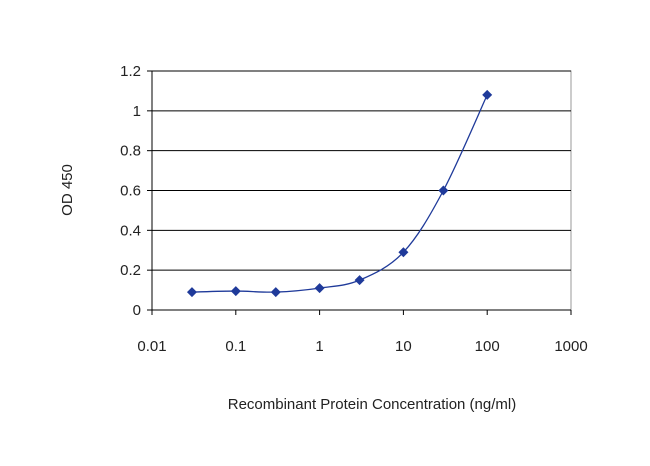 Image resolution: width=650 pixels, height=466 pixels. What do you see at coordinates (403, 346) in the screenshot?
I see `x-tick-label: 10` at bounding box center [403, 346].